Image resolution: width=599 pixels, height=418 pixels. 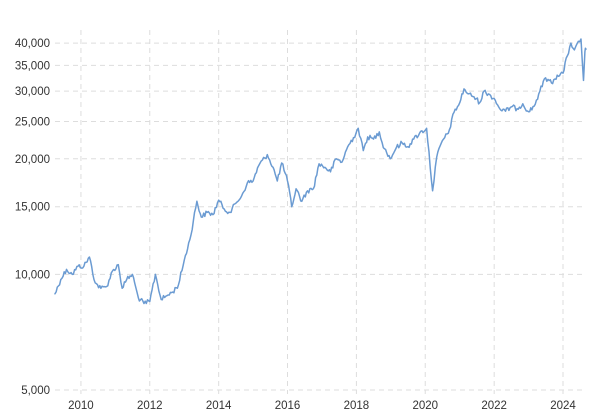 I want to click on y-tick-label: 5,000, so click(x=35, y=391).